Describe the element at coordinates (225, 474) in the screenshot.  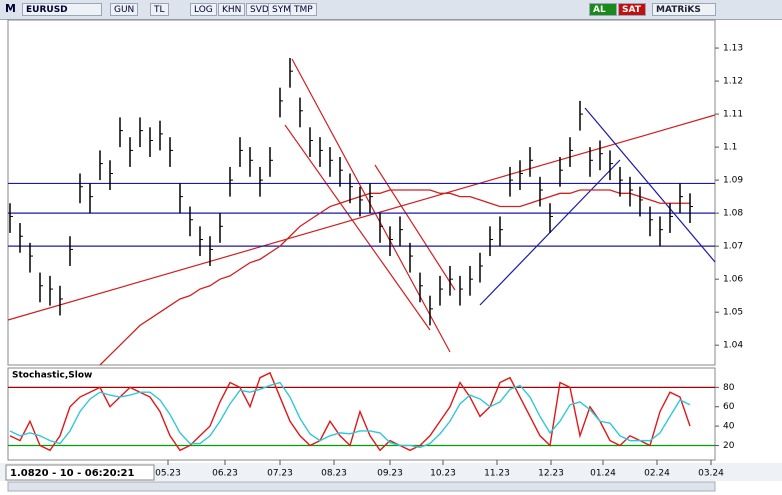
I see `x-tick-label: 06.23` at that location.